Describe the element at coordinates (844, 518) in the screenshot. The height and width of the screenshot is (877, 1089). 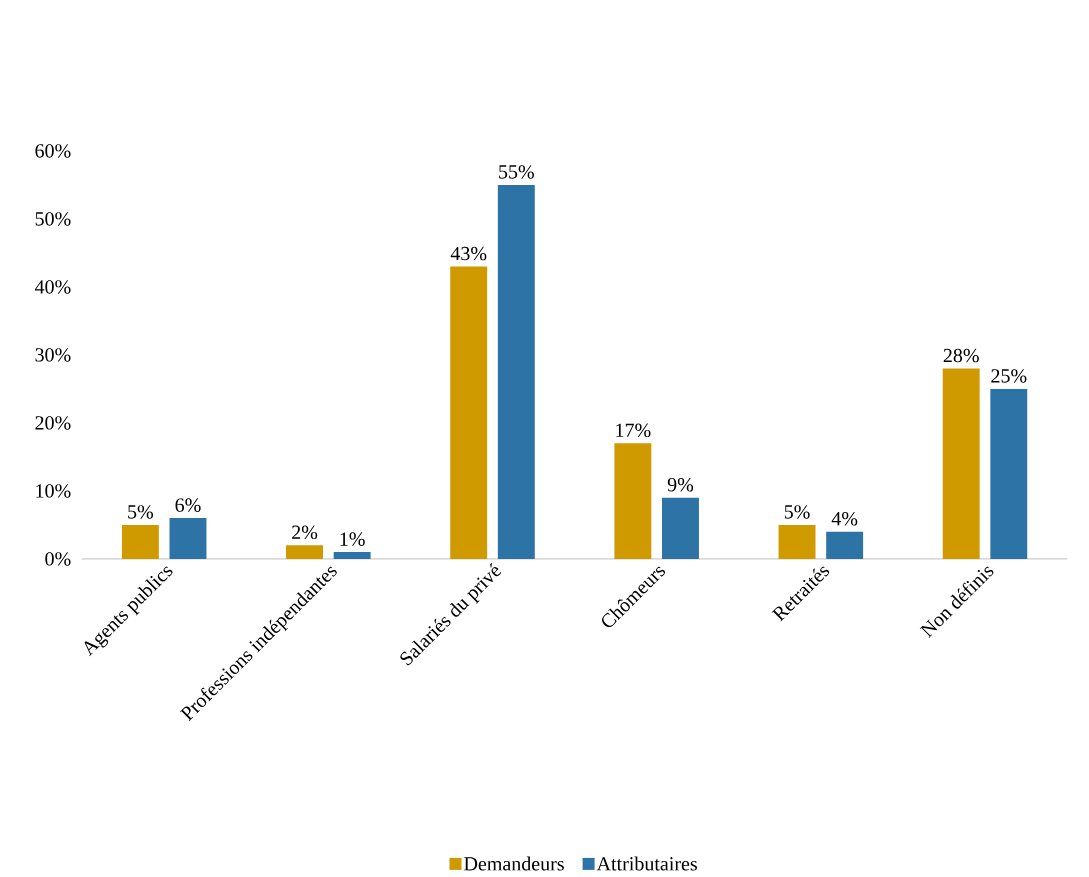
I see `data-label: 4%` at that location.